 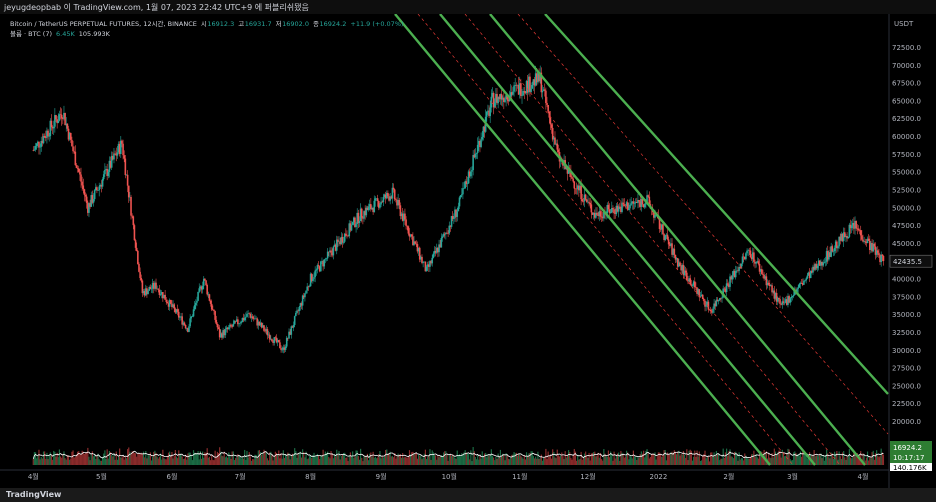 What do you see at coordinates (449, 476) in the screenshot?
I see `x-tick-label: 10월` at bounding box center [449, 476].